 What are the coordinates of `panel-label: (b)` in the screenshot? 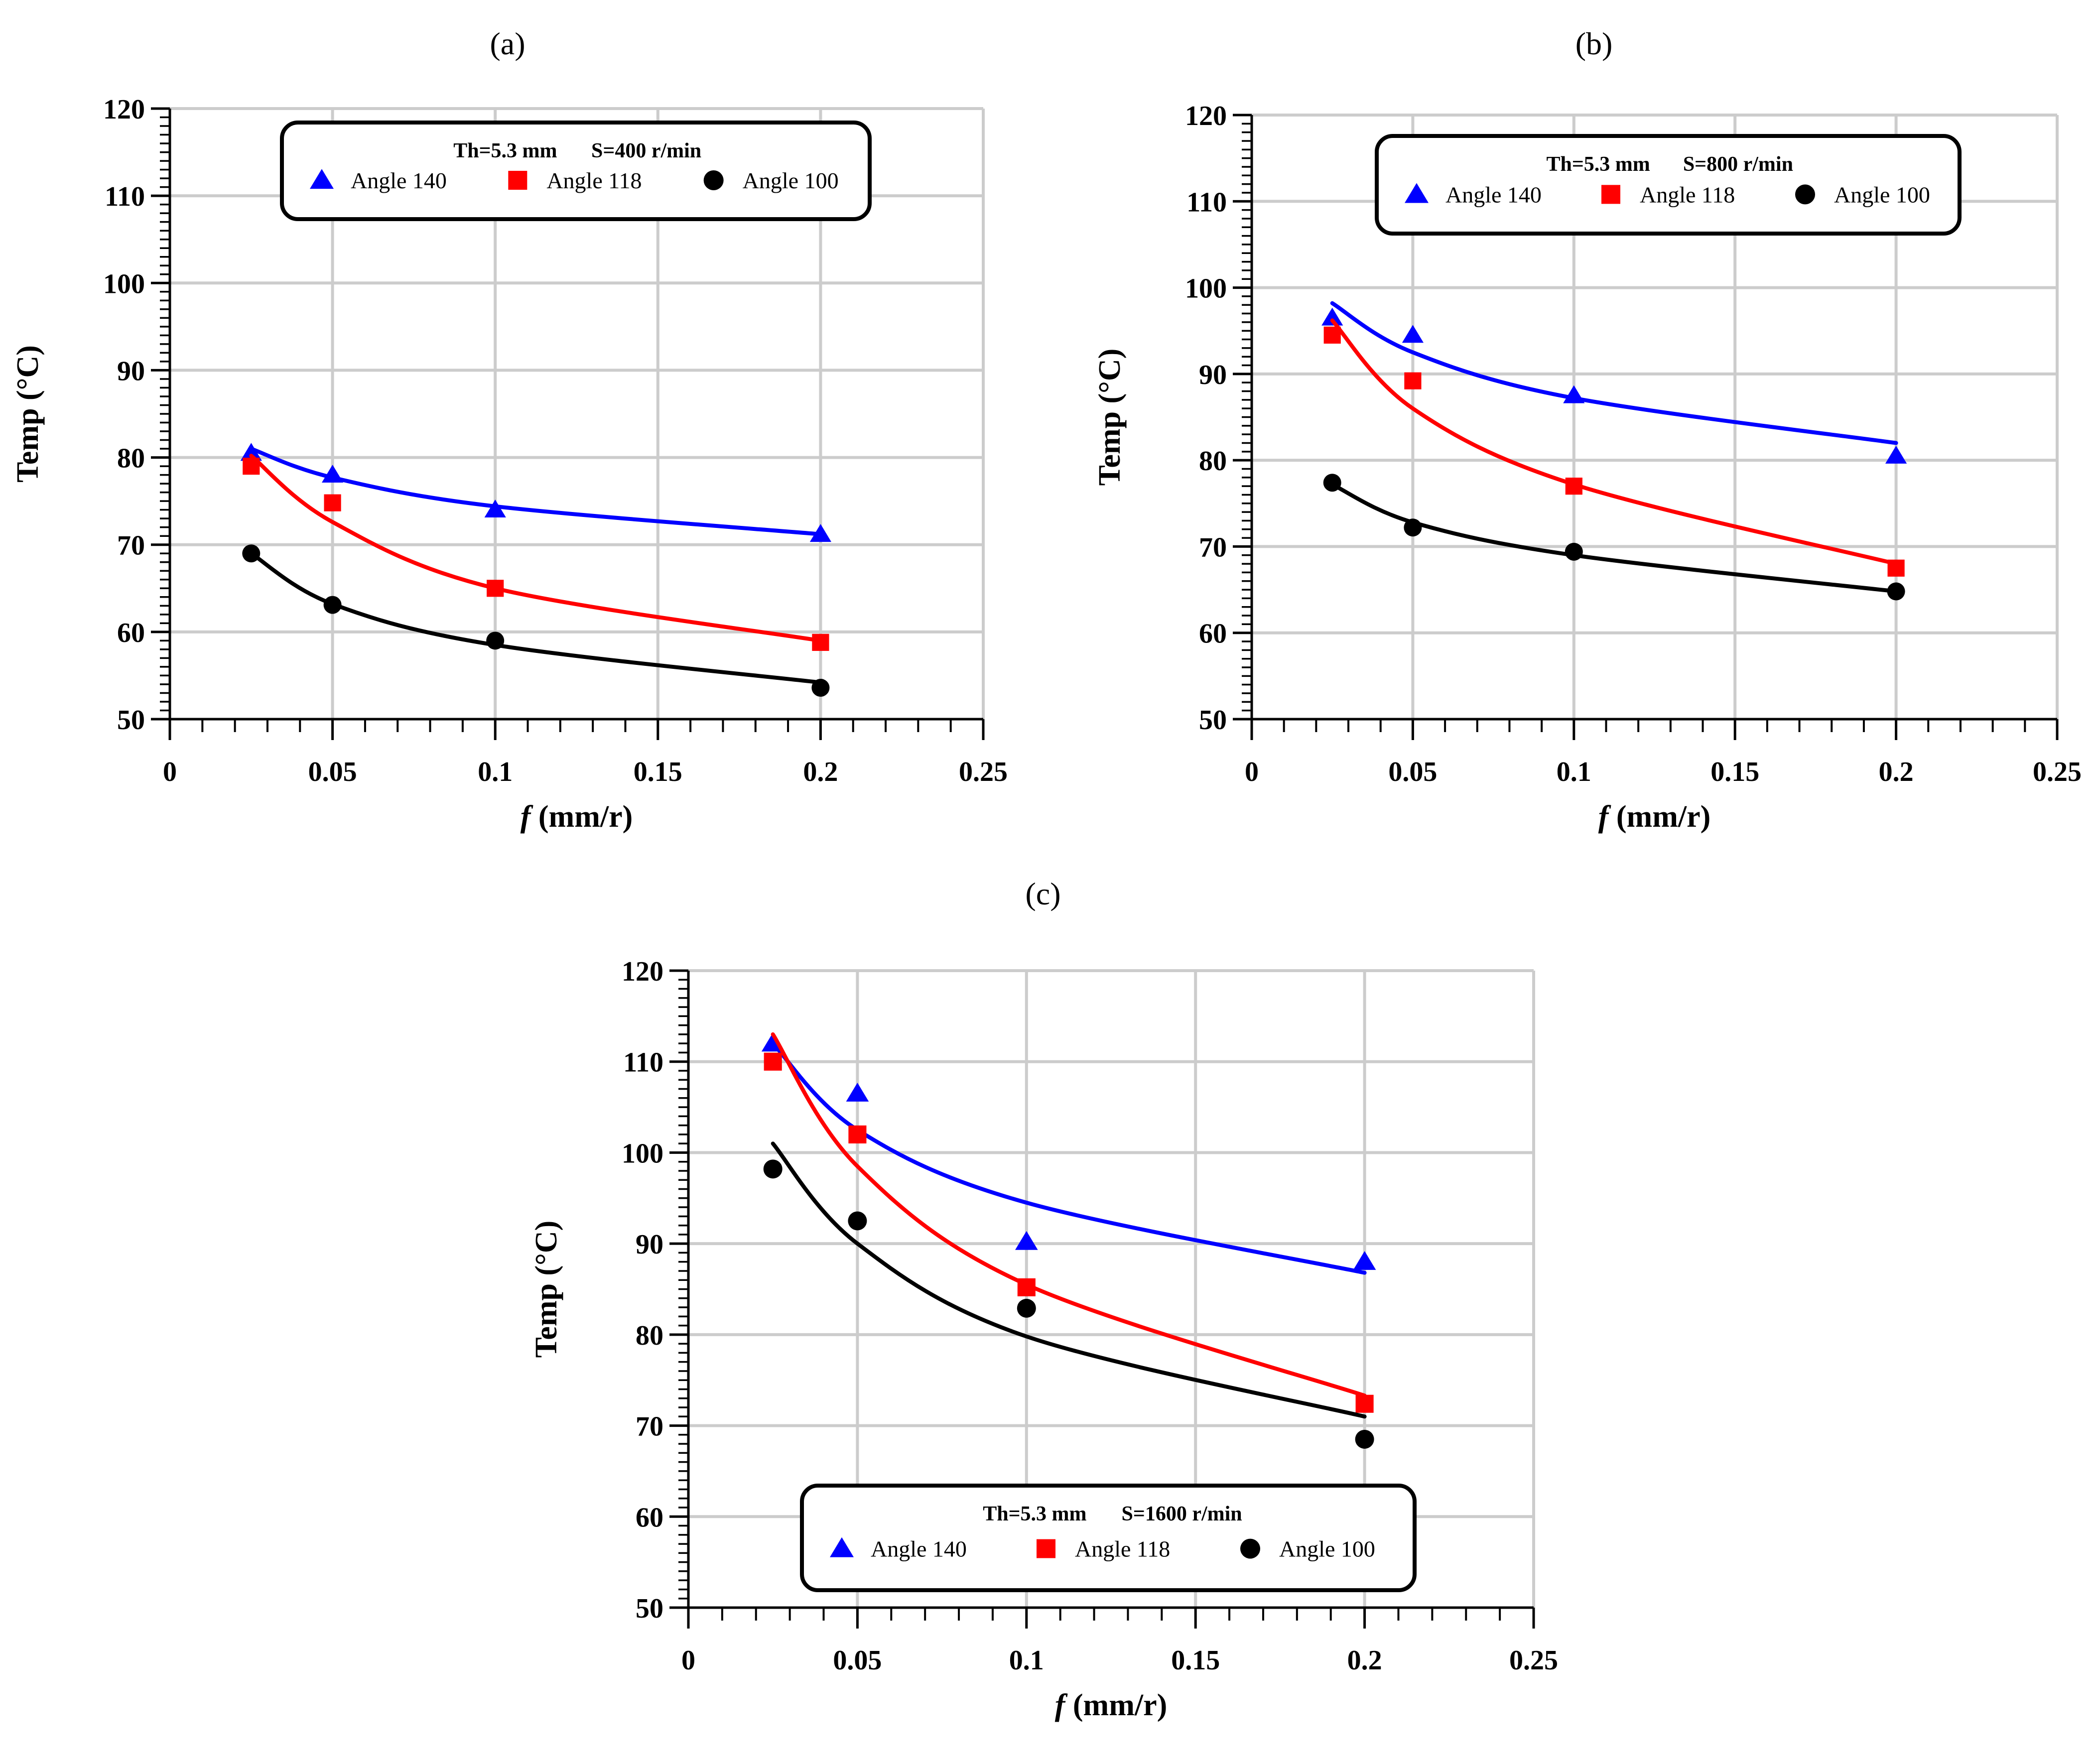 It's located at (1594, 43).